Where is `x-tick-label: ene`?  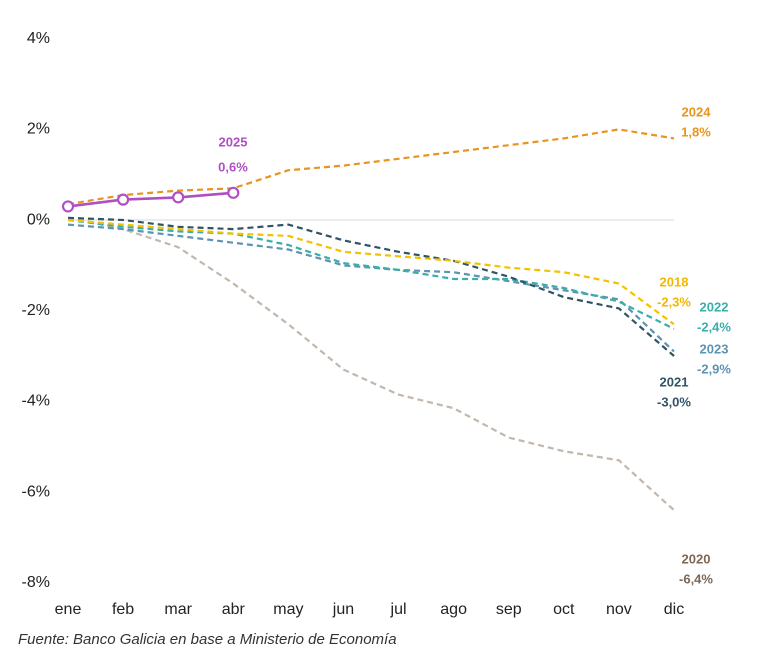
x-tick-label: ene is located at coordinates (68, 609).